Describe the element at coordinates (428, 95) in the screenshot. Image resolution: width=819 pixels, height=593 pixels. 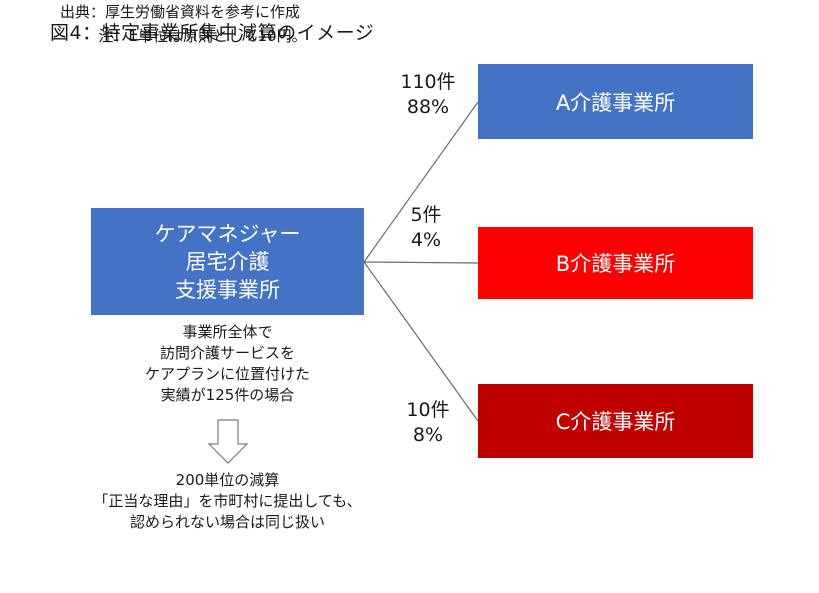
I see `target-a-stats: 110件 88%` at that location.